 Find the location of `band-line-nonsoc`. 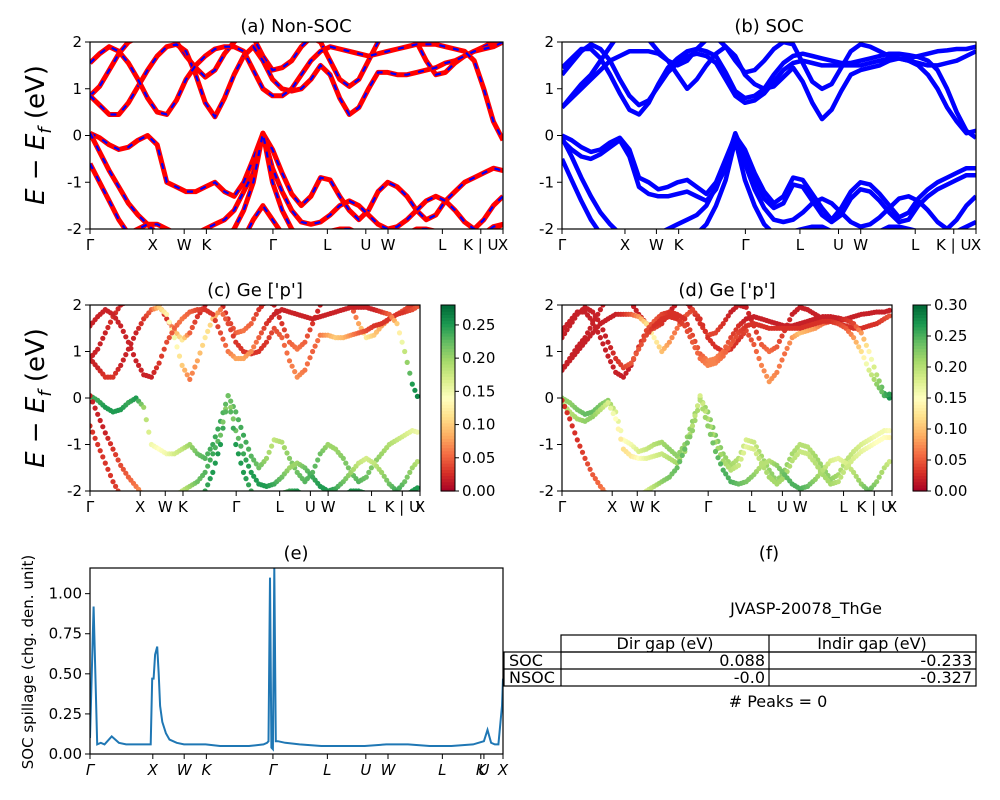

band-line-nonsoc is located at coordinates (296, 179).